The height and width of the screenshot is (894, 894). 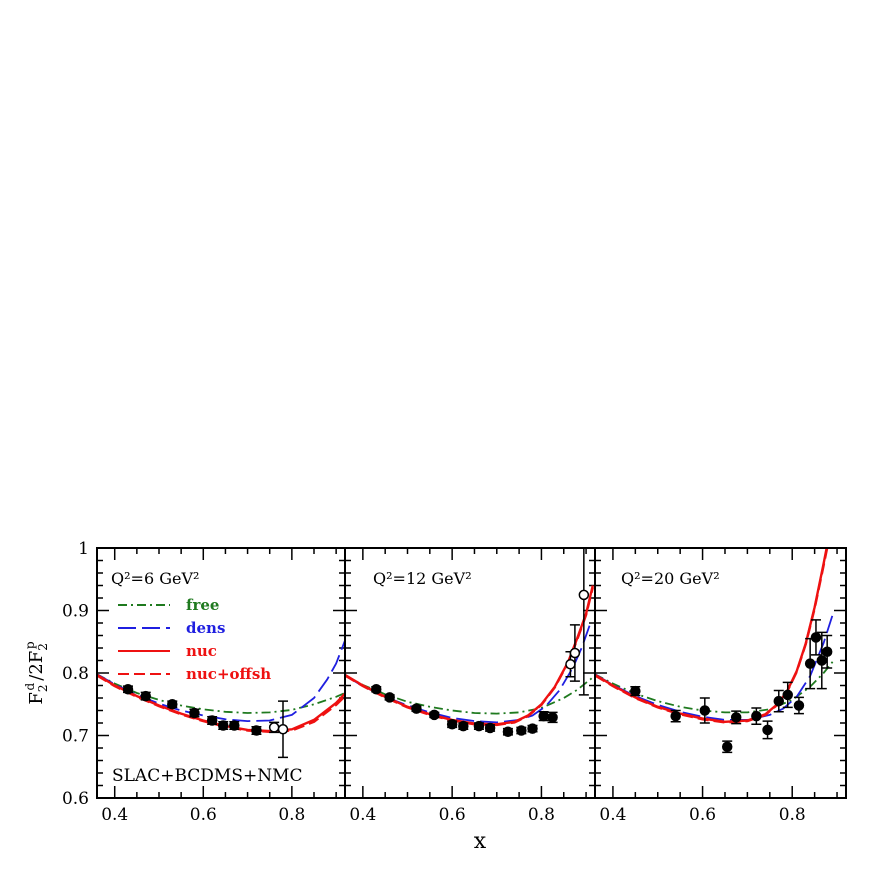 I want to click on panel-q2-12: 0.4 0.6 0.8 Q²=12 GeV², so click(x=470, y=686).